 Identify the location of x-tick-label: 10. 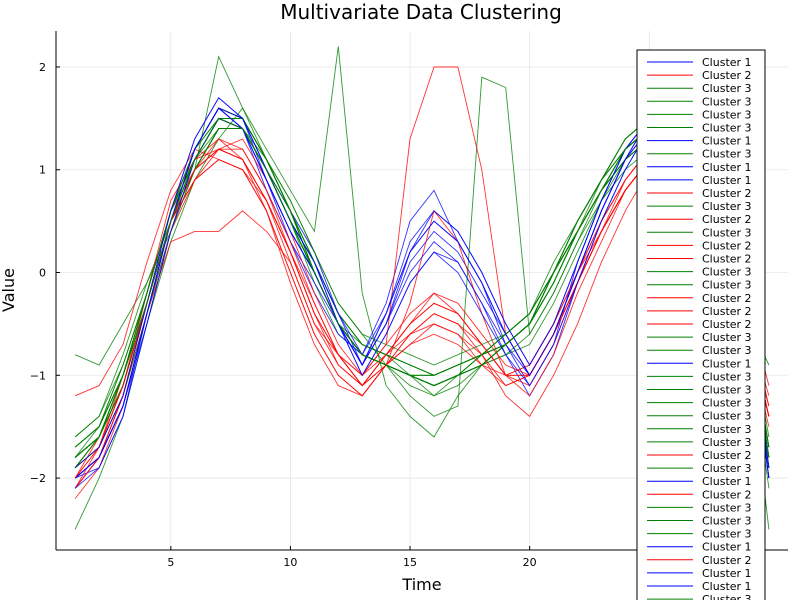
(290, 562).